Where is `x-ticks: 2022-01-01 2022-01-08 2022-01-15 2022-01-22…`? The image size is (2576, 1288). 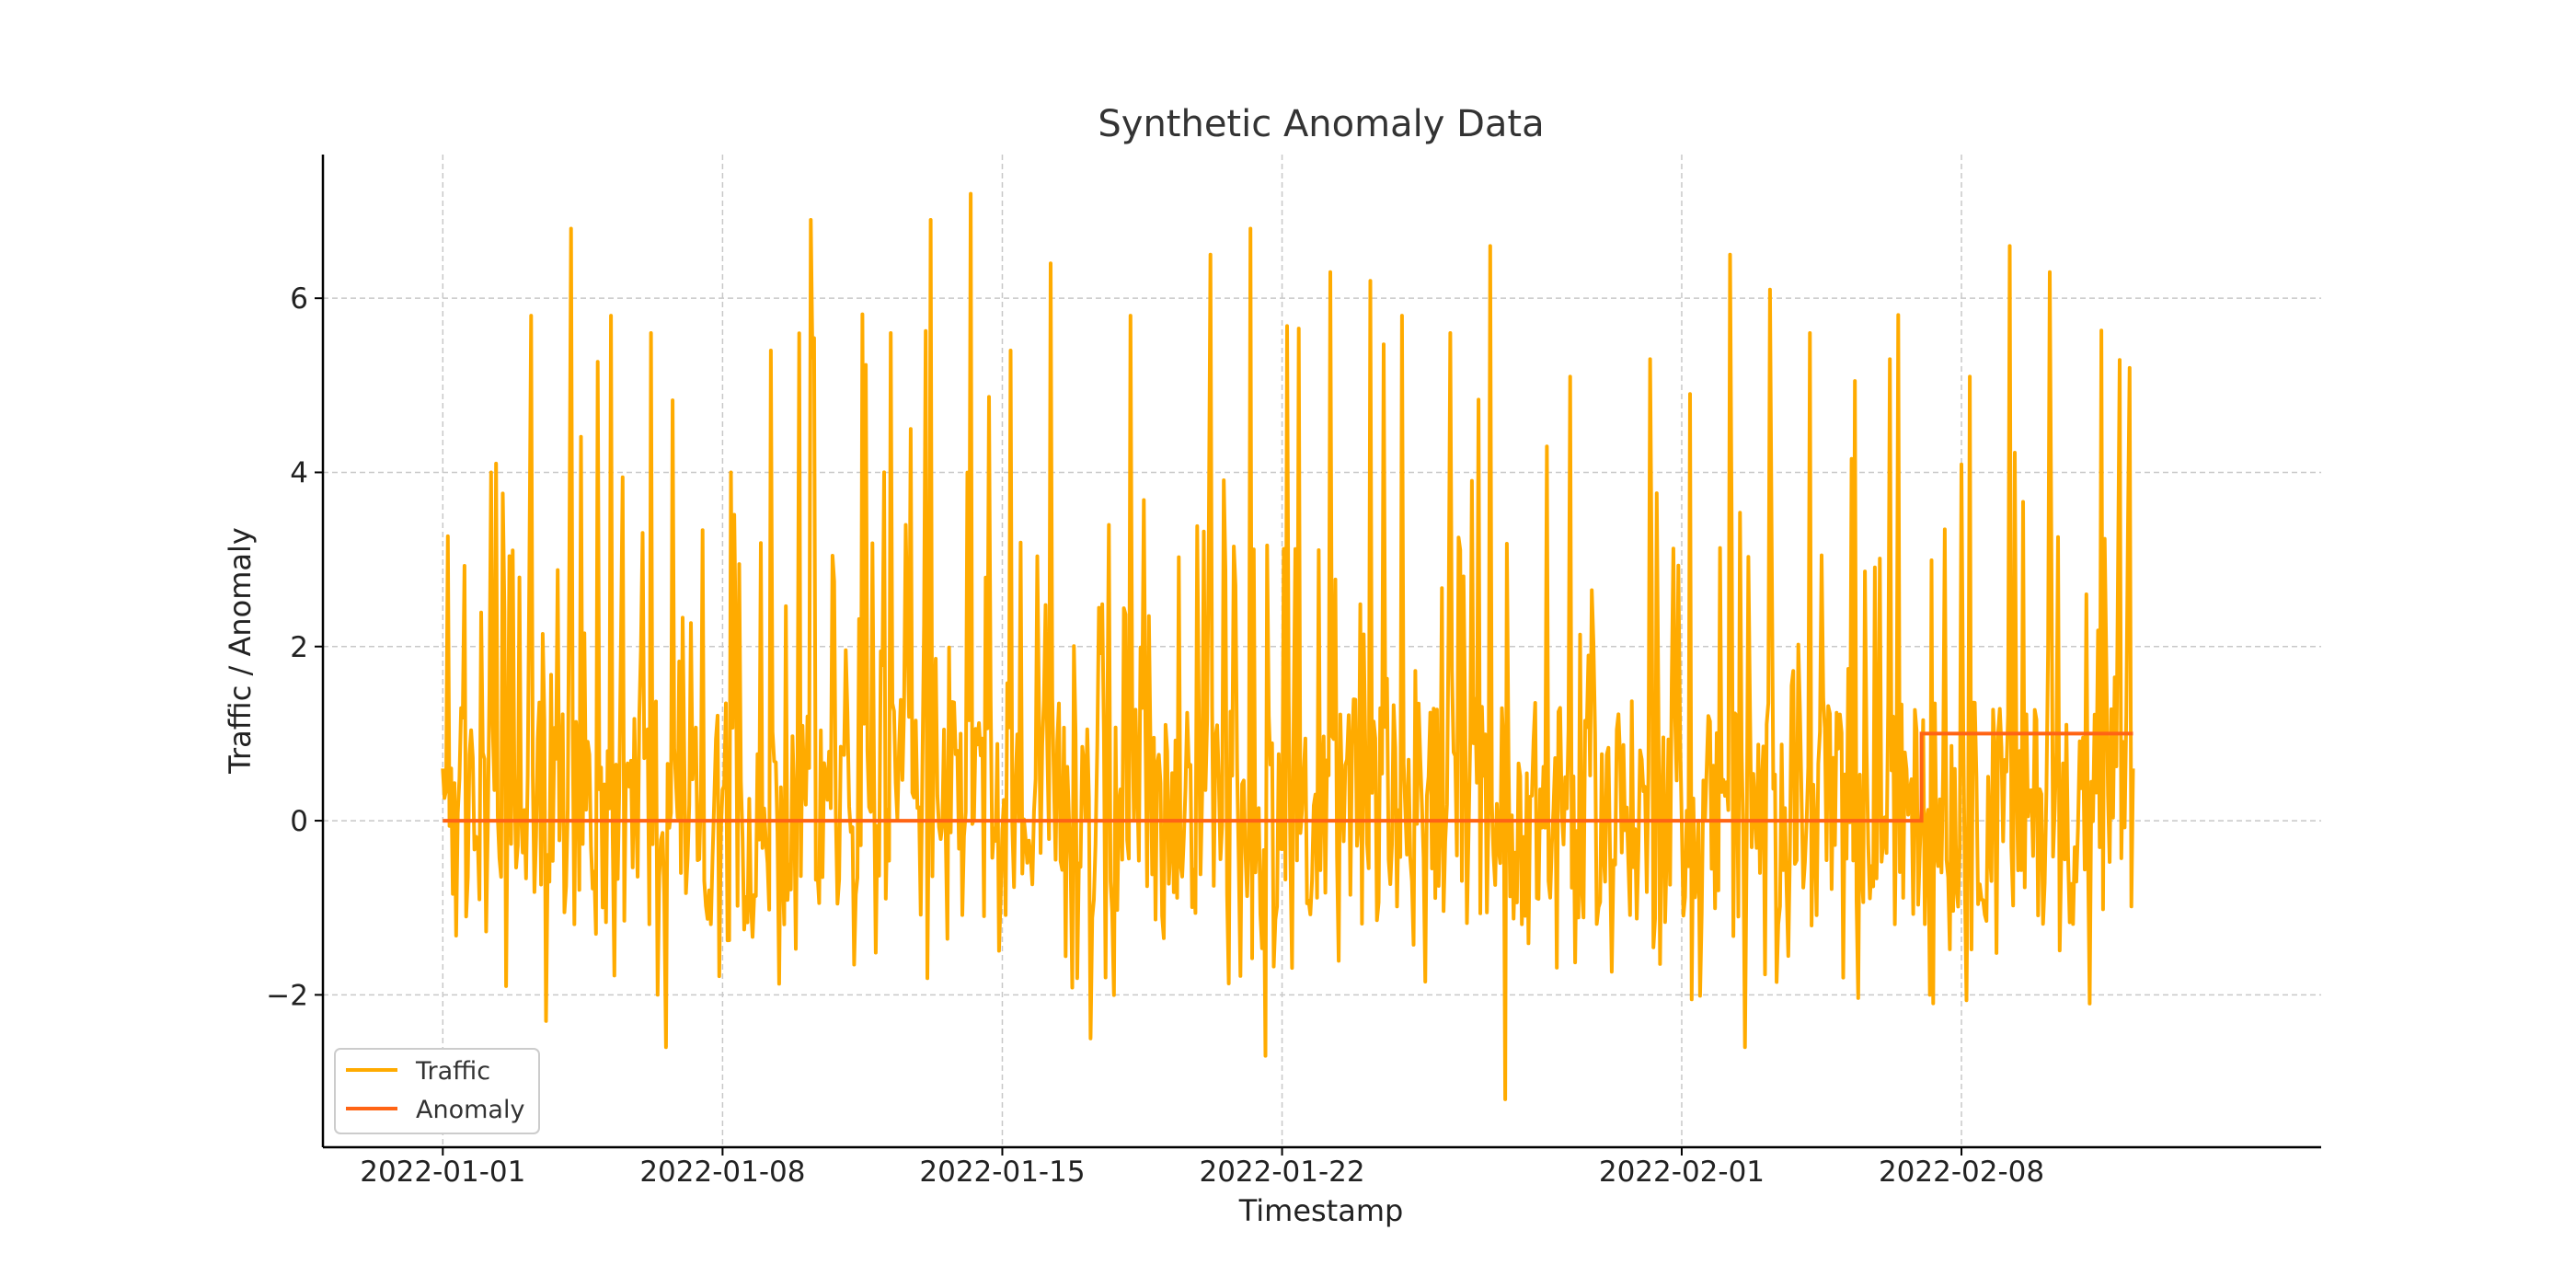
x-ticks: 2022-01-01 2022-01-08 2022-01-15 2022-01-22… is located at coordinates (1202, 1168).